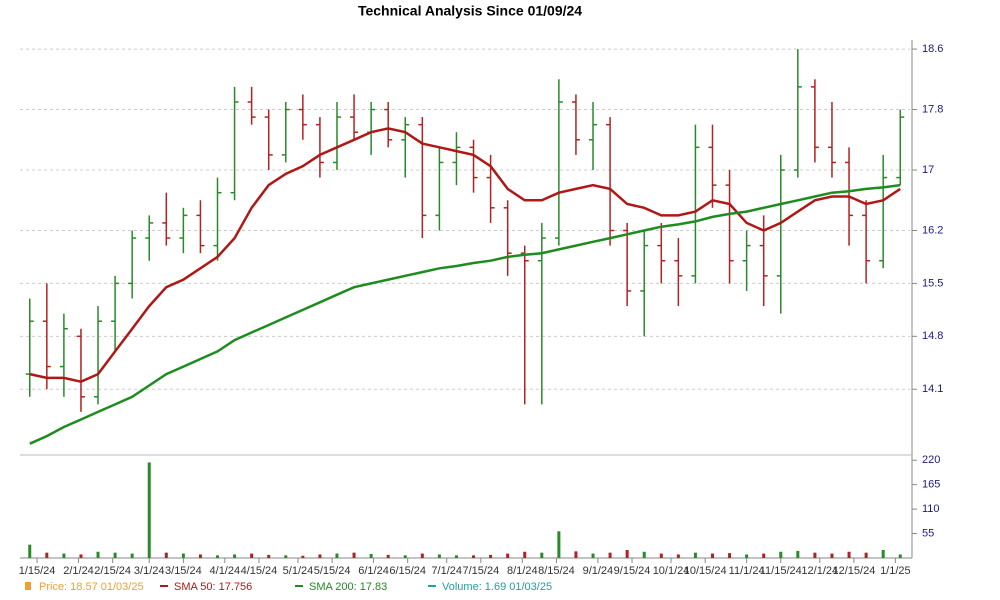 The height and width of the screenshot is (600, 1000). I want to click on legend-label: Price: 18.57 01/03/25, so click(91, 587).